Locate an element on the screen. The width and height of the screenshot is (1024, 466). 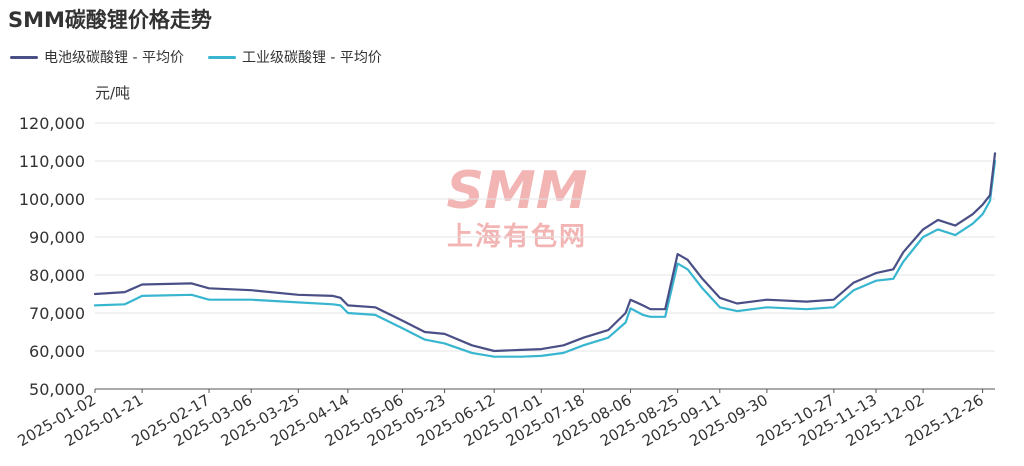
y-tick-label: 70,000 is located at coordinates (57, 313).